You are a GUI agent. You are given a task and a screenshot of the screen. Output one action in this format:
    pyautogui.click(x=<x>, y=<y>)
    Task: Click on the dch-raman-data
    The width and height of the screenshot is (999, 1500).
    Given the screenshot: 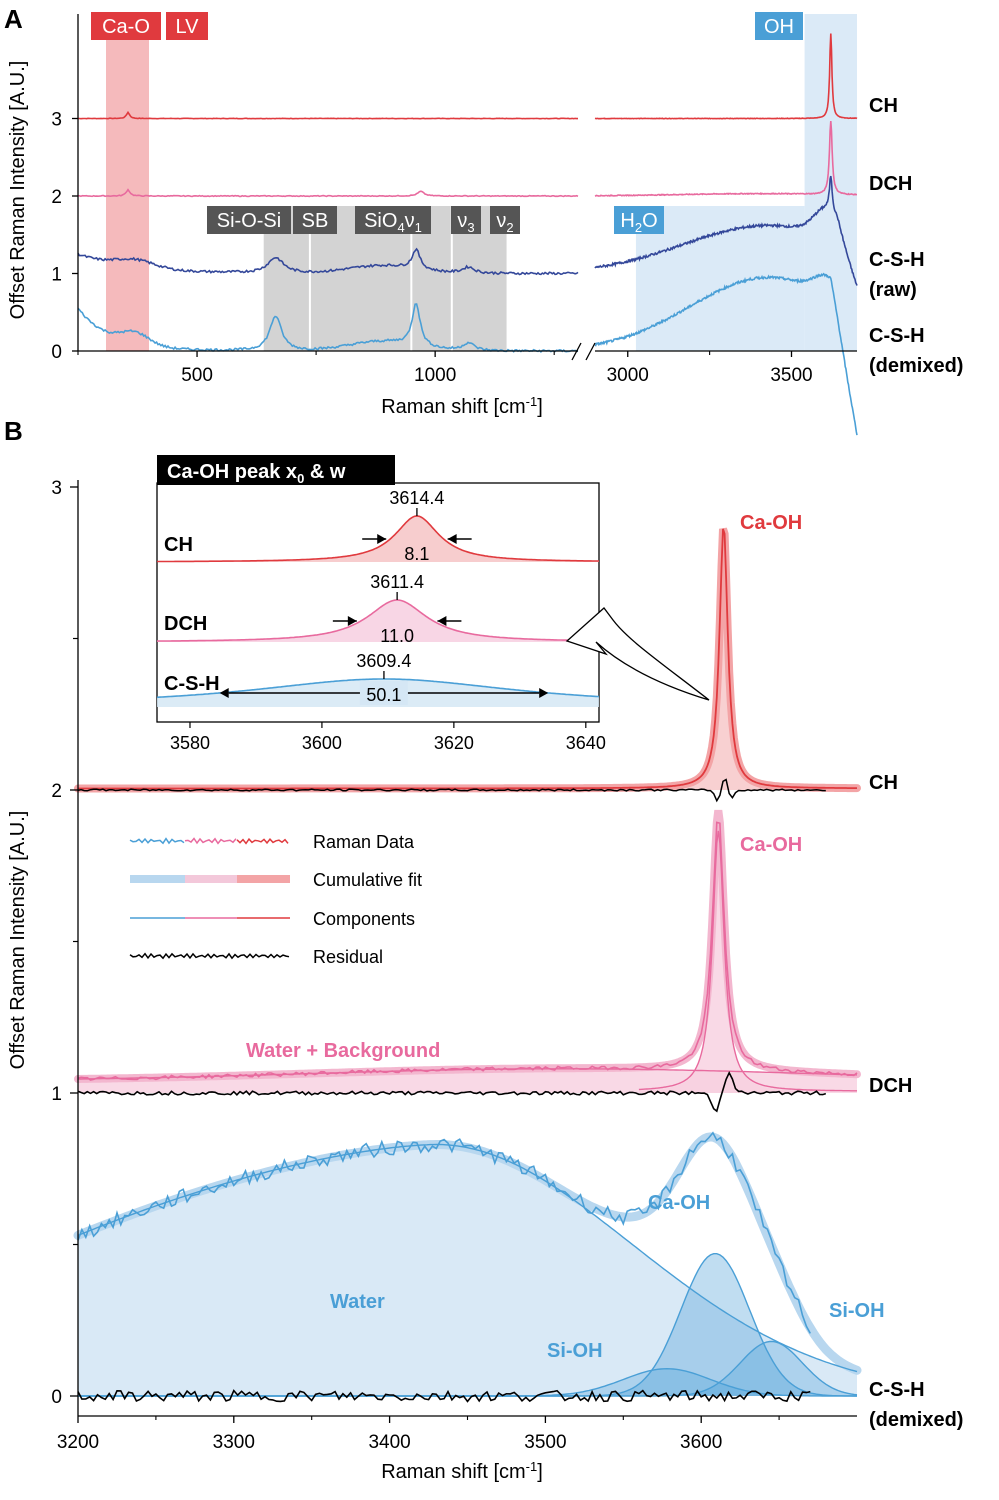 What is the action you would take?
    pyautogui.click(x=467, y=951)
    